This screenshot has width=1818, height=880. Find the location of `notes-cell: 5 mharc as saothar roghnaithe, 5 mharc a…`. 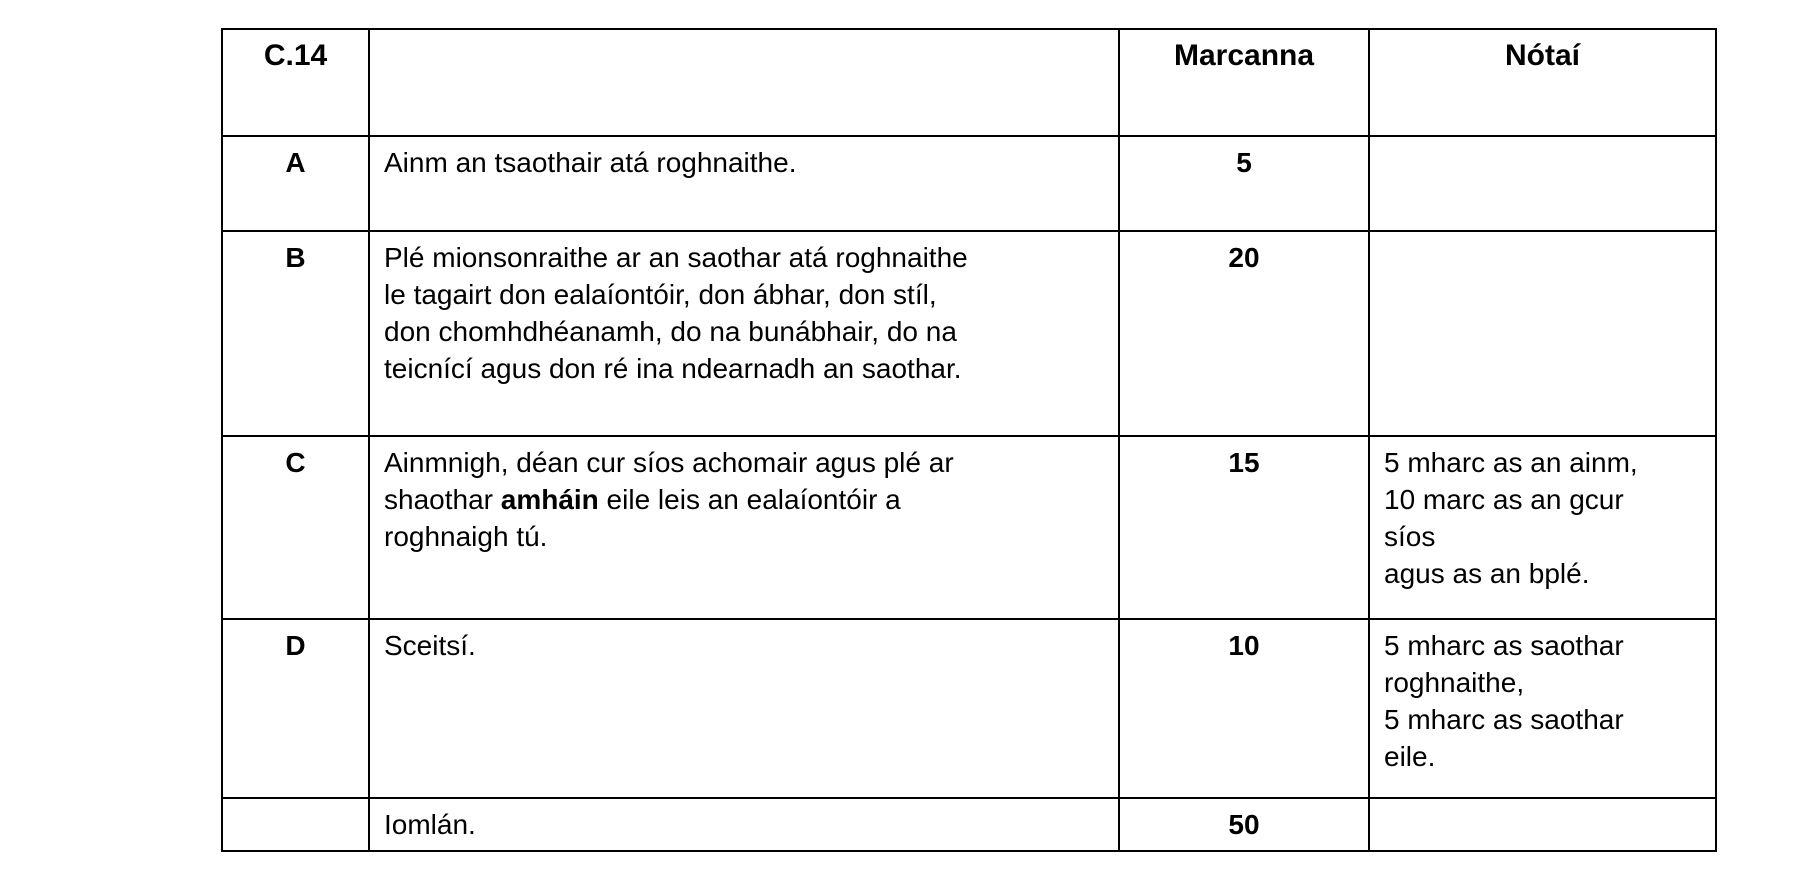

notes-cell: 5 mharc as saothar roghnaithe, 5 mharc a… is located at coordinates (1542, 708).